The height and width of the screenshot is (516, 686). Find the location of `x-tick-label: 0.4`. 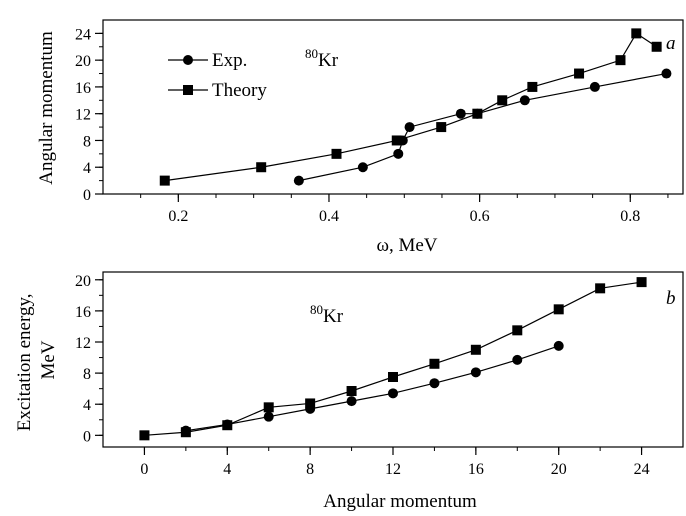

x-tick-label: 0.4 is located at coordinates (329, 216).